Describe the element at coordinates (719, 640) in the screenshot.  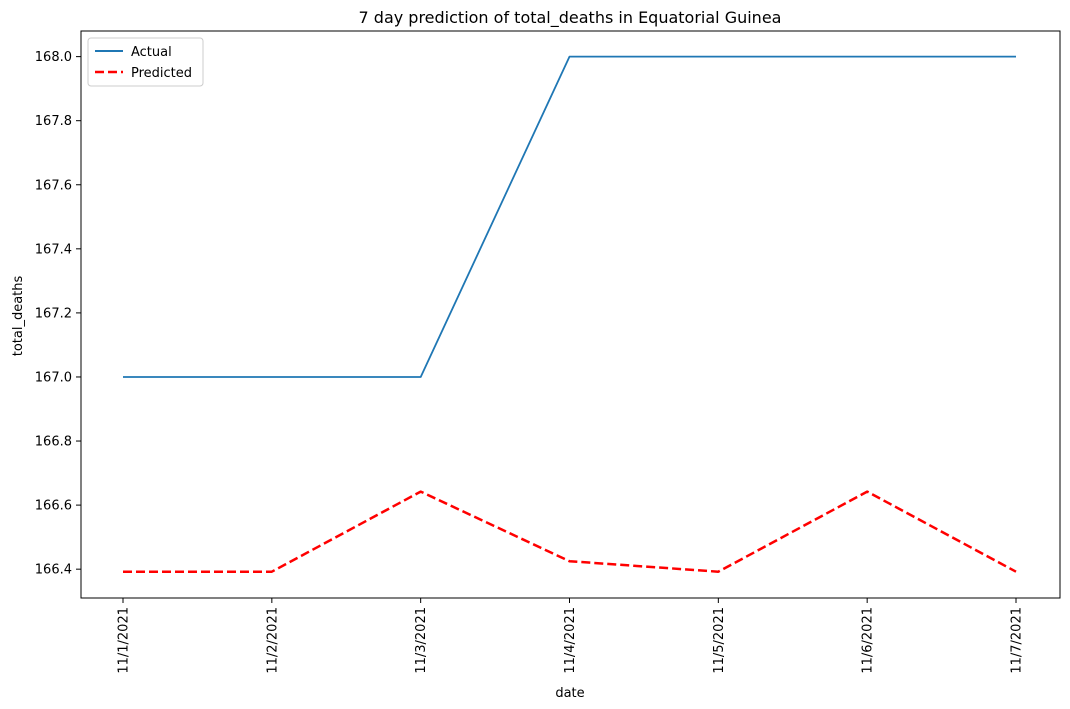
I see `x-tick-label: 11/5/2021` at that location.